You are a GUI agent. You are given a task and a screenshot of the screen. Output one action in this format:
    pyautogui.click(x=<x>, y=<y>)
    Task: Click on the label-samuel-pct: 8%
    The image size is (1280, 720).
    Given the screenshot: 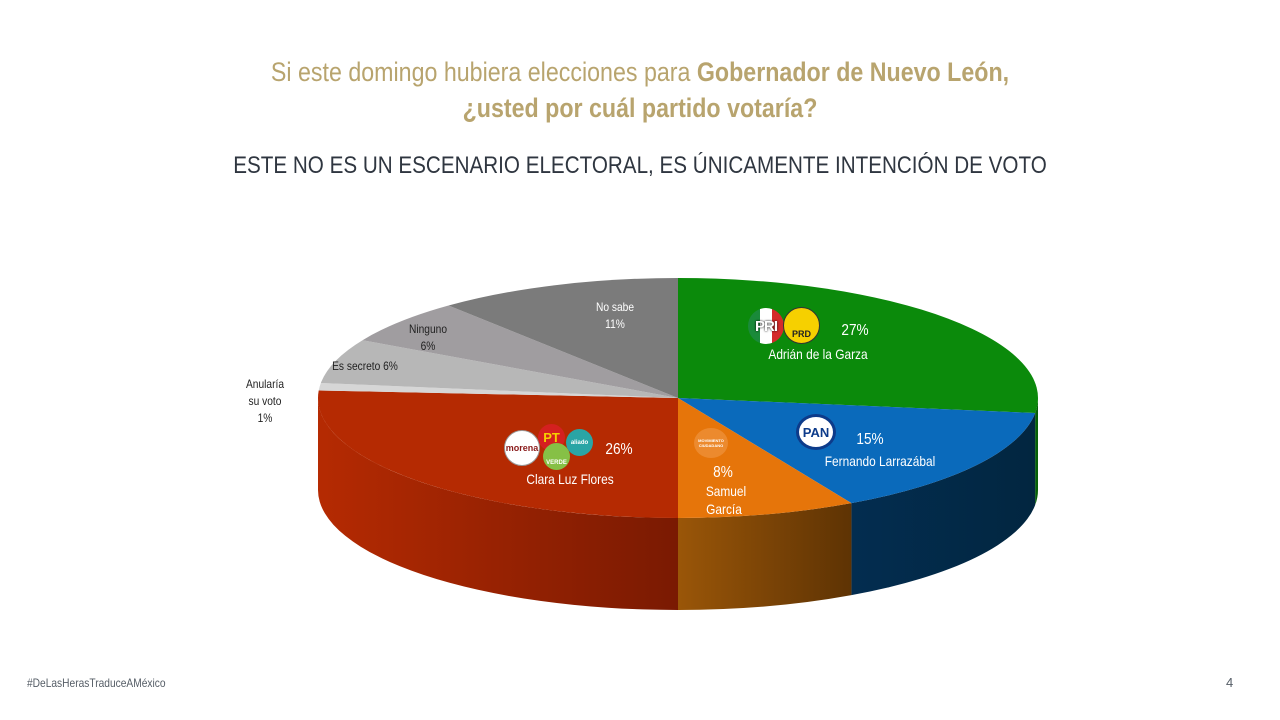 What is the action you would take?
    pyautogui.click(x=723, y=472)
    